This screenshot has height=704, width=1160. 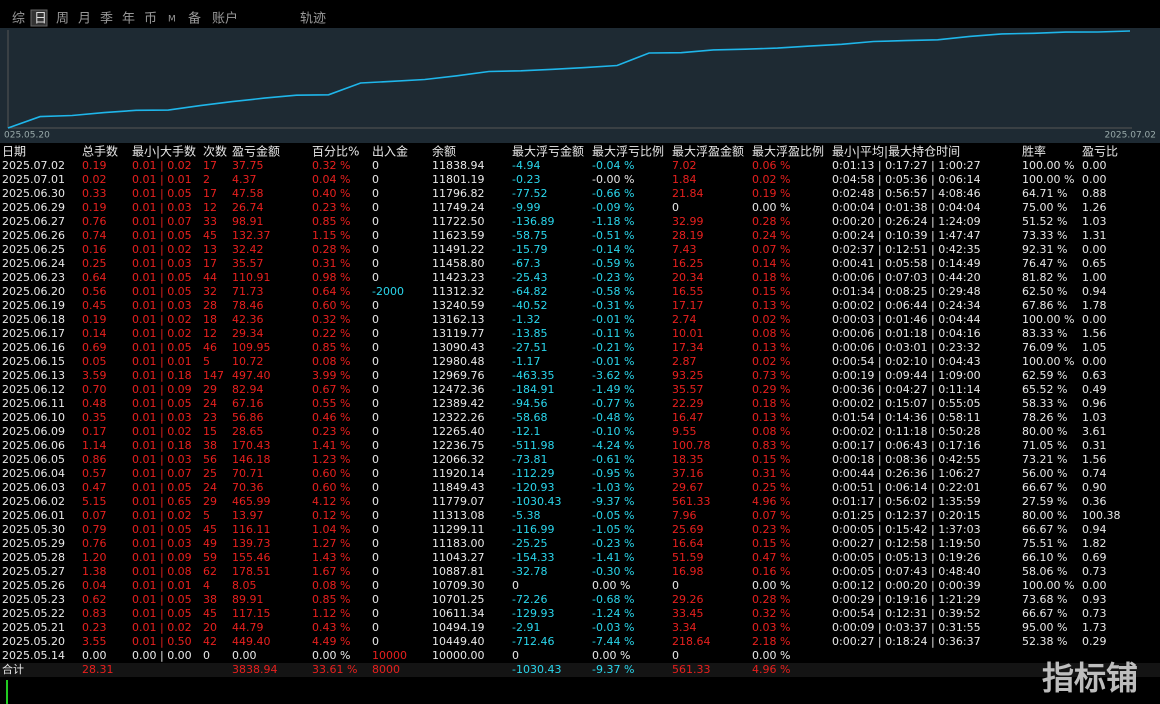 I want to click on table-cell: 218.64, so click(x=691, y=641).